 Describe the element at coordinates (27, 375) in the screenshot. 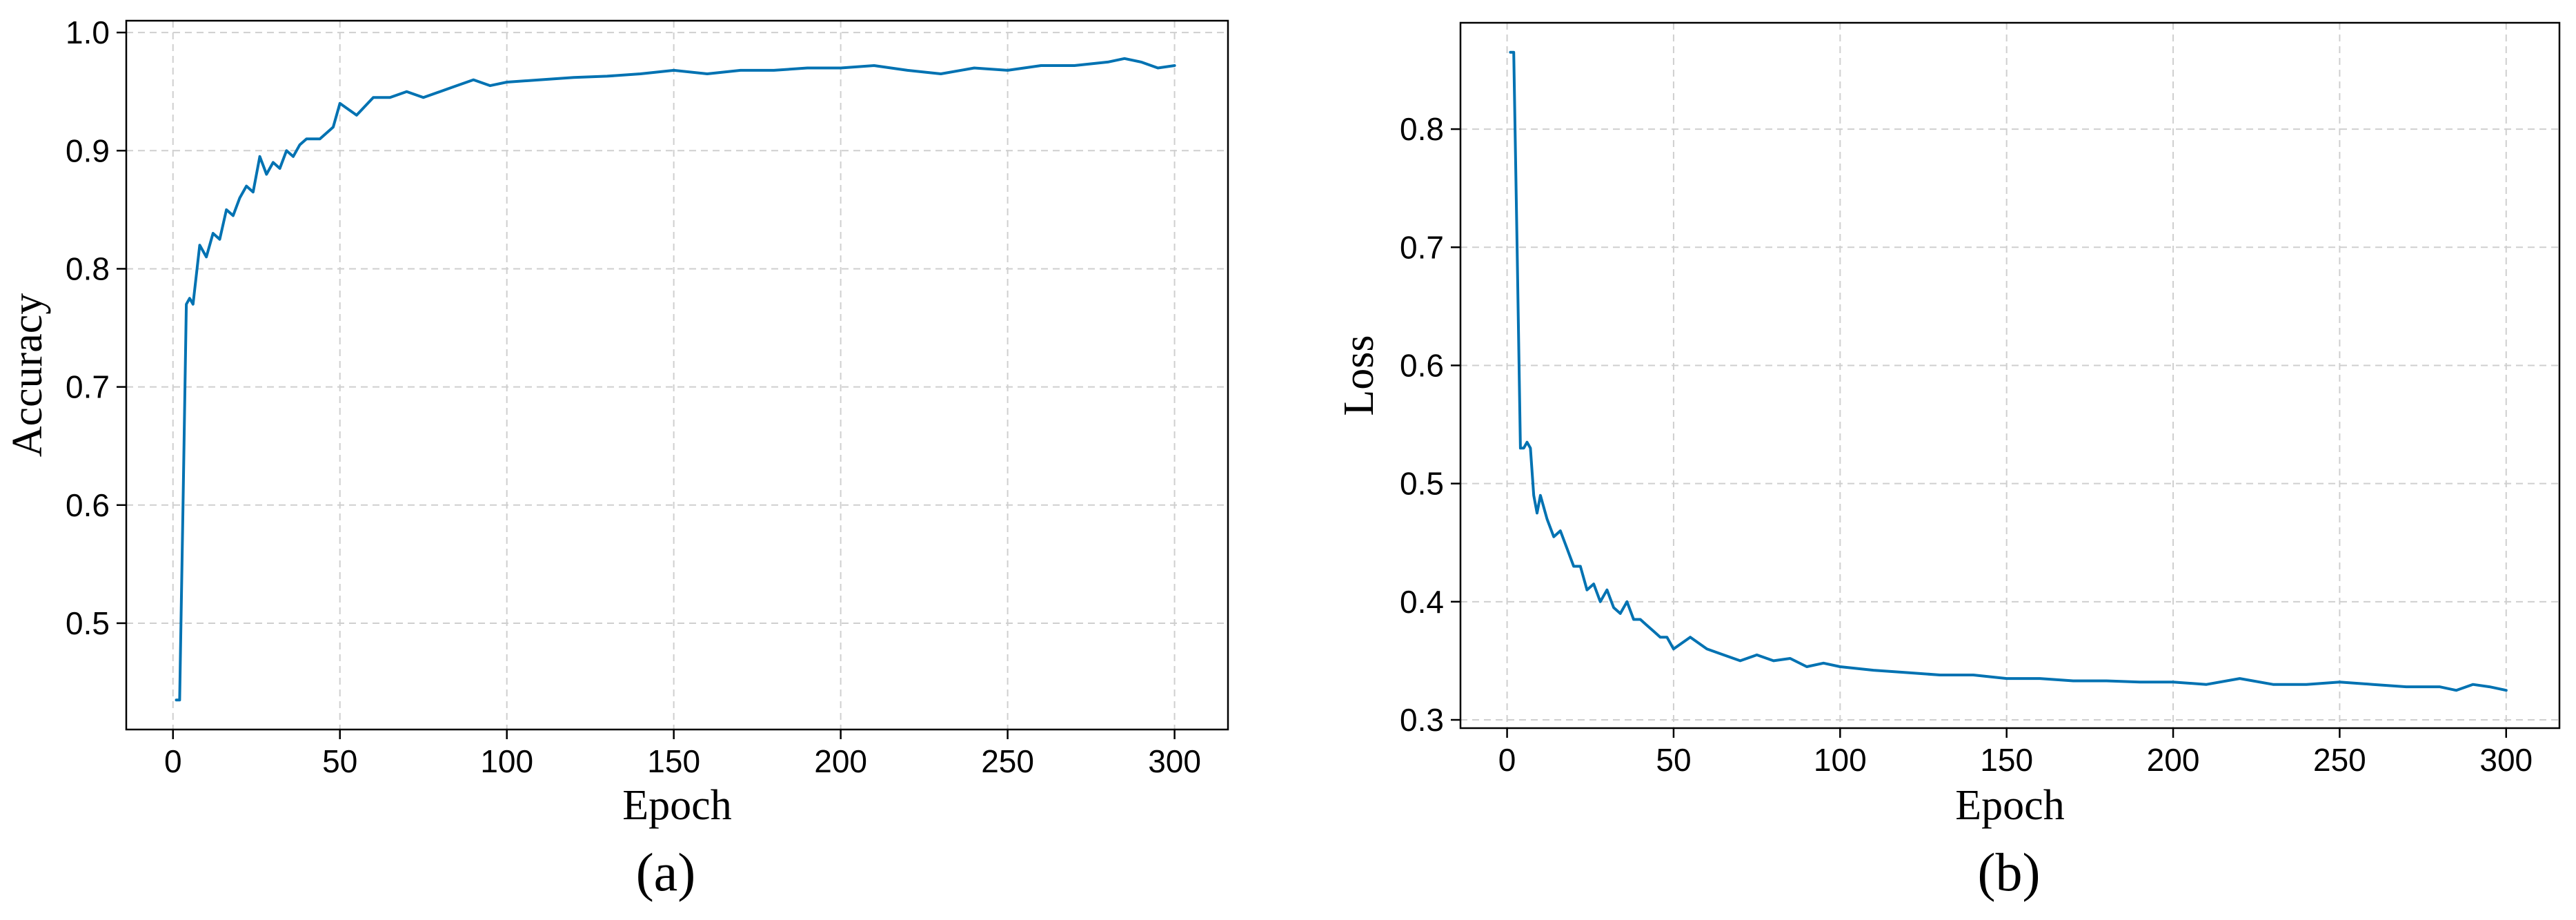

I see `y-axis-label: Accuracy` at that location.